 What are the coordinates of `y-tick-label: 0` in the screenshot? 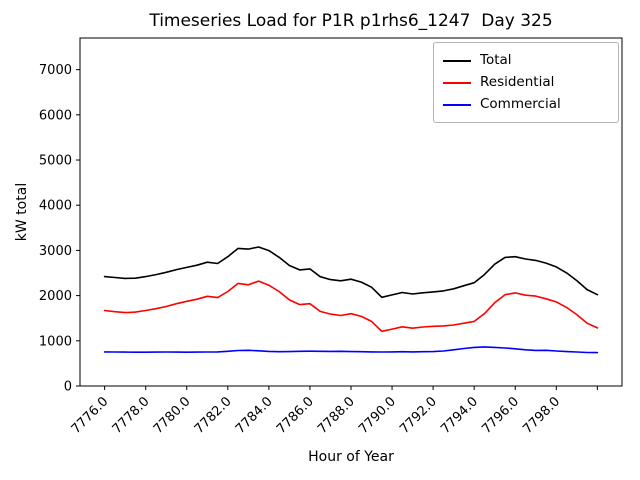 It's located at (68, 387).